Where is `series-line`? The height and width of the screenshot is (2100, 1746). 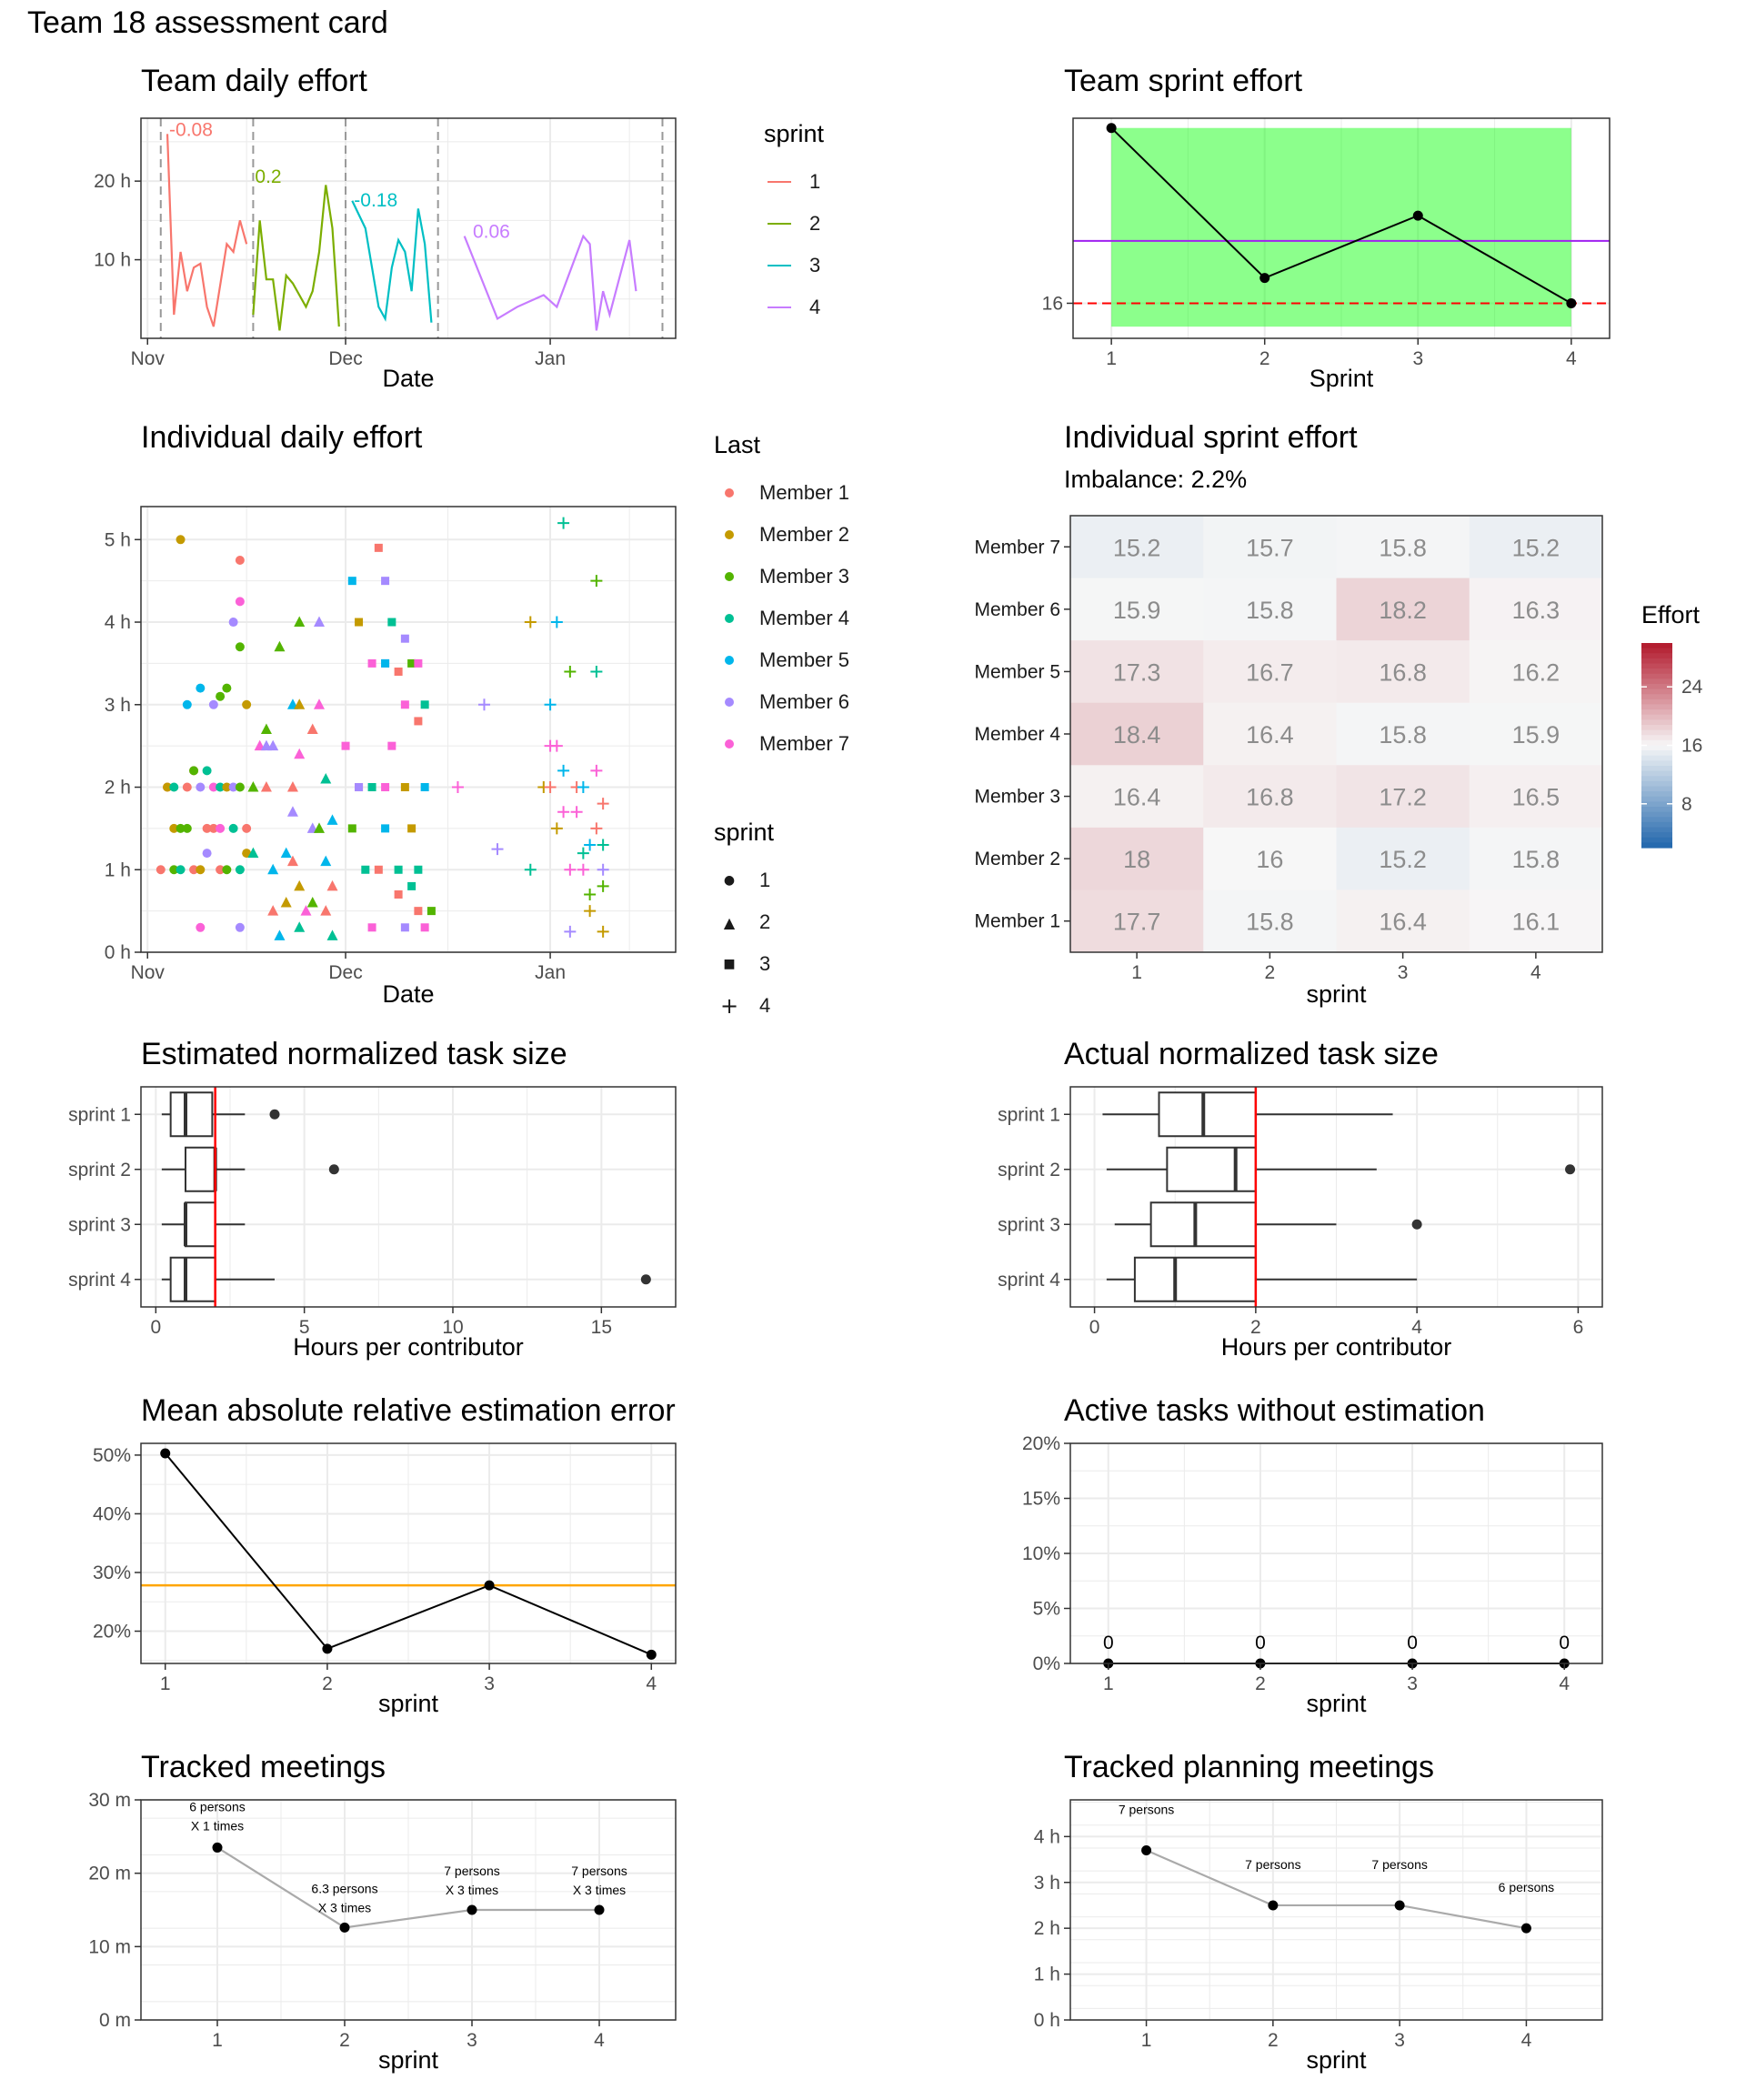 series-line is located at coordinates (408, 1887).